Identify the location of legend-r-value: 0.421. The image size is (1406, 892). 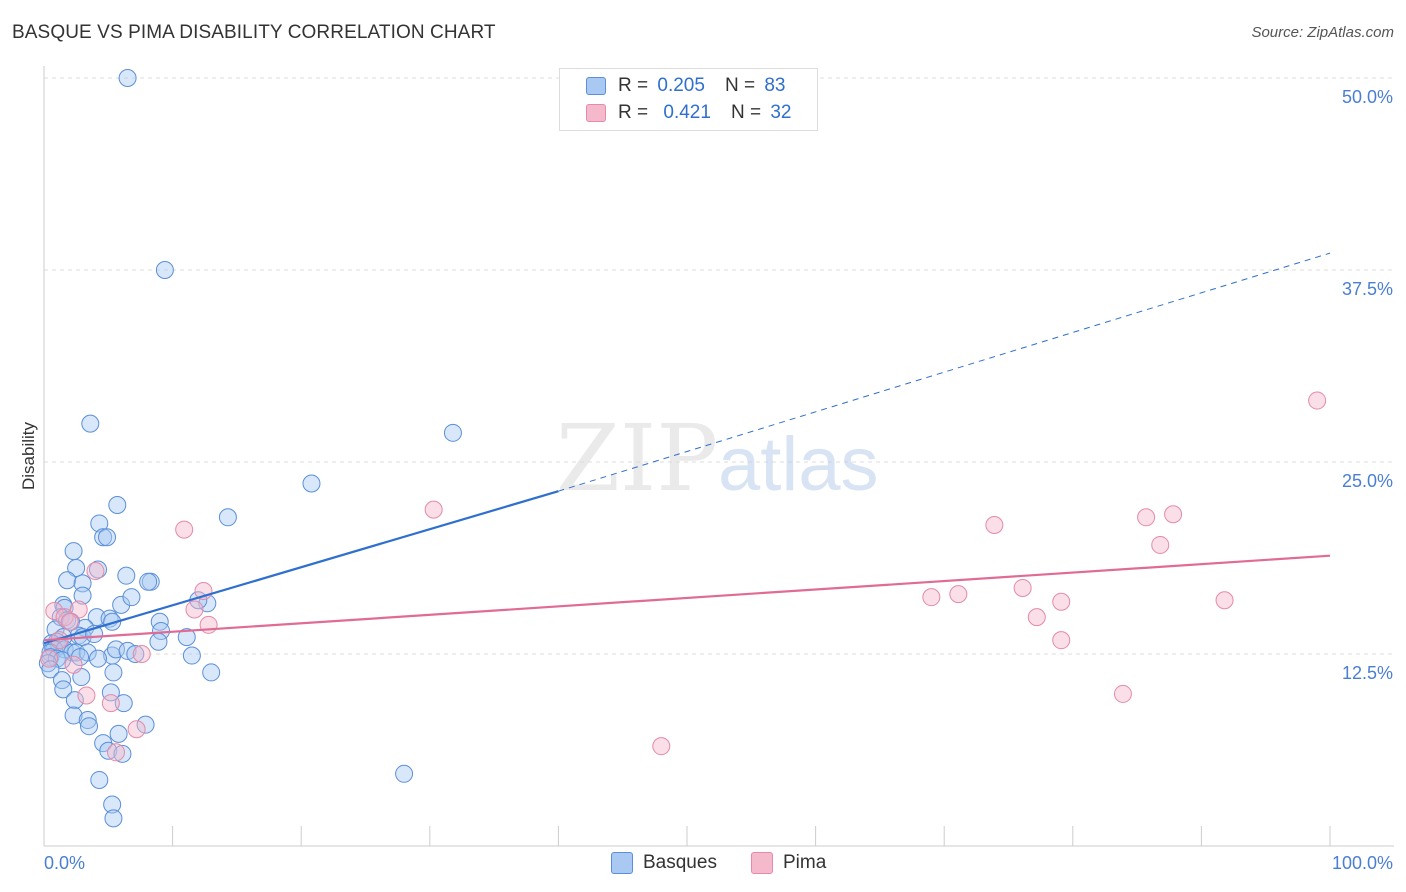
(687, 112).